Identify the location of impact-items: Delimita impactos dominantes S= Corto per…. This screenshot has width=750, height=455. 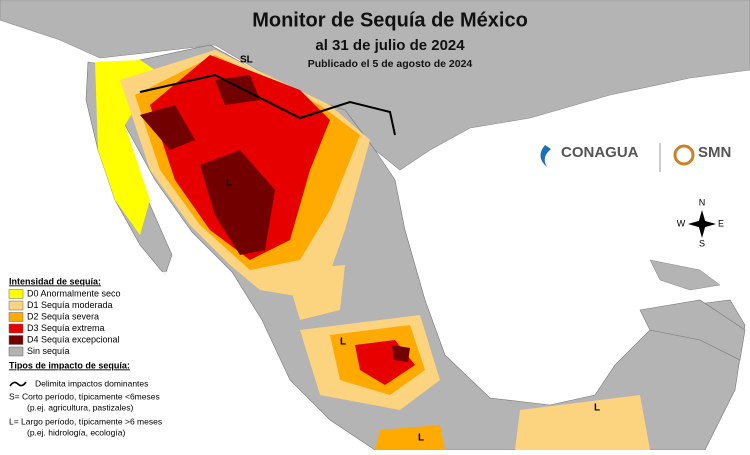
(85, 407).